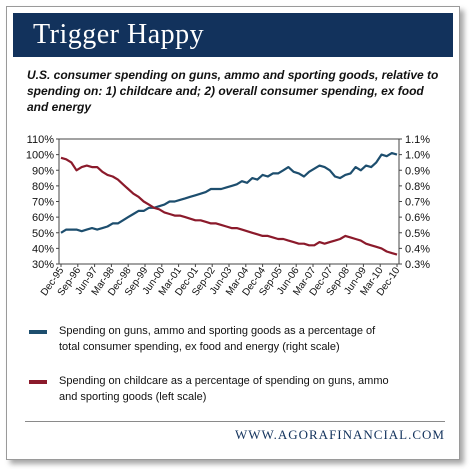 This screenshot has height=469, width=470. Describe the element at coordinates (417, 187) in the screenshot. I see `right-tick-label: 0.8%` at that location.